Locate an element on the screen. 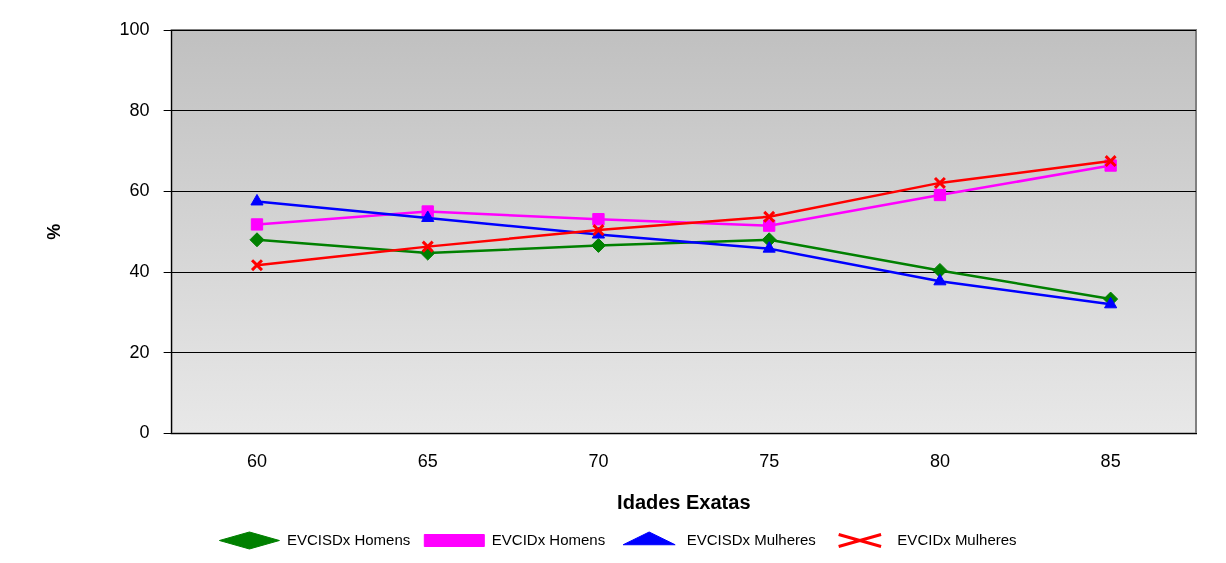 This screenshot has height=563, width=1226. x-axis-title: Idades Exatas is located at coordinates (684, 501).